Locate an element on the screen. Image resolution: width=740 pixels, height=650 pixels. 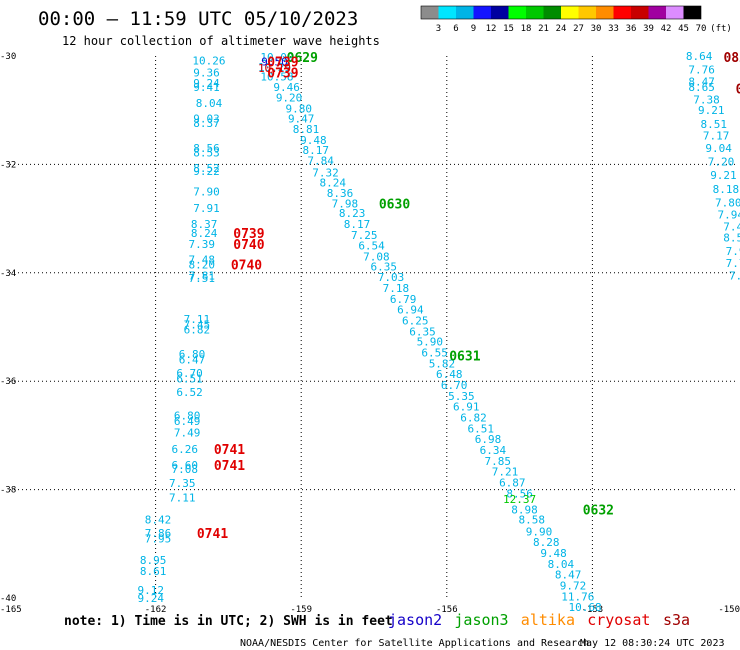
y-axis-ticks: -30 -32 -34 -36 -38 -40 is located at coordinates (8, 328).